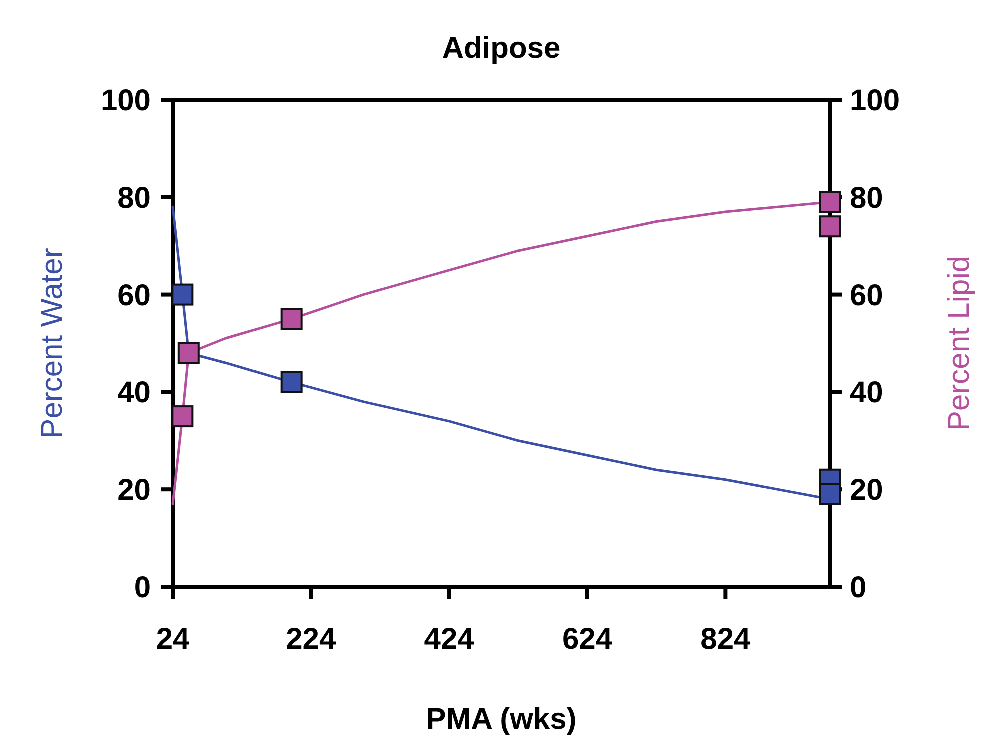  Describe the element at coordinates (173, 639) in the screenshot. I see `x-tick-label: 24` at that location.